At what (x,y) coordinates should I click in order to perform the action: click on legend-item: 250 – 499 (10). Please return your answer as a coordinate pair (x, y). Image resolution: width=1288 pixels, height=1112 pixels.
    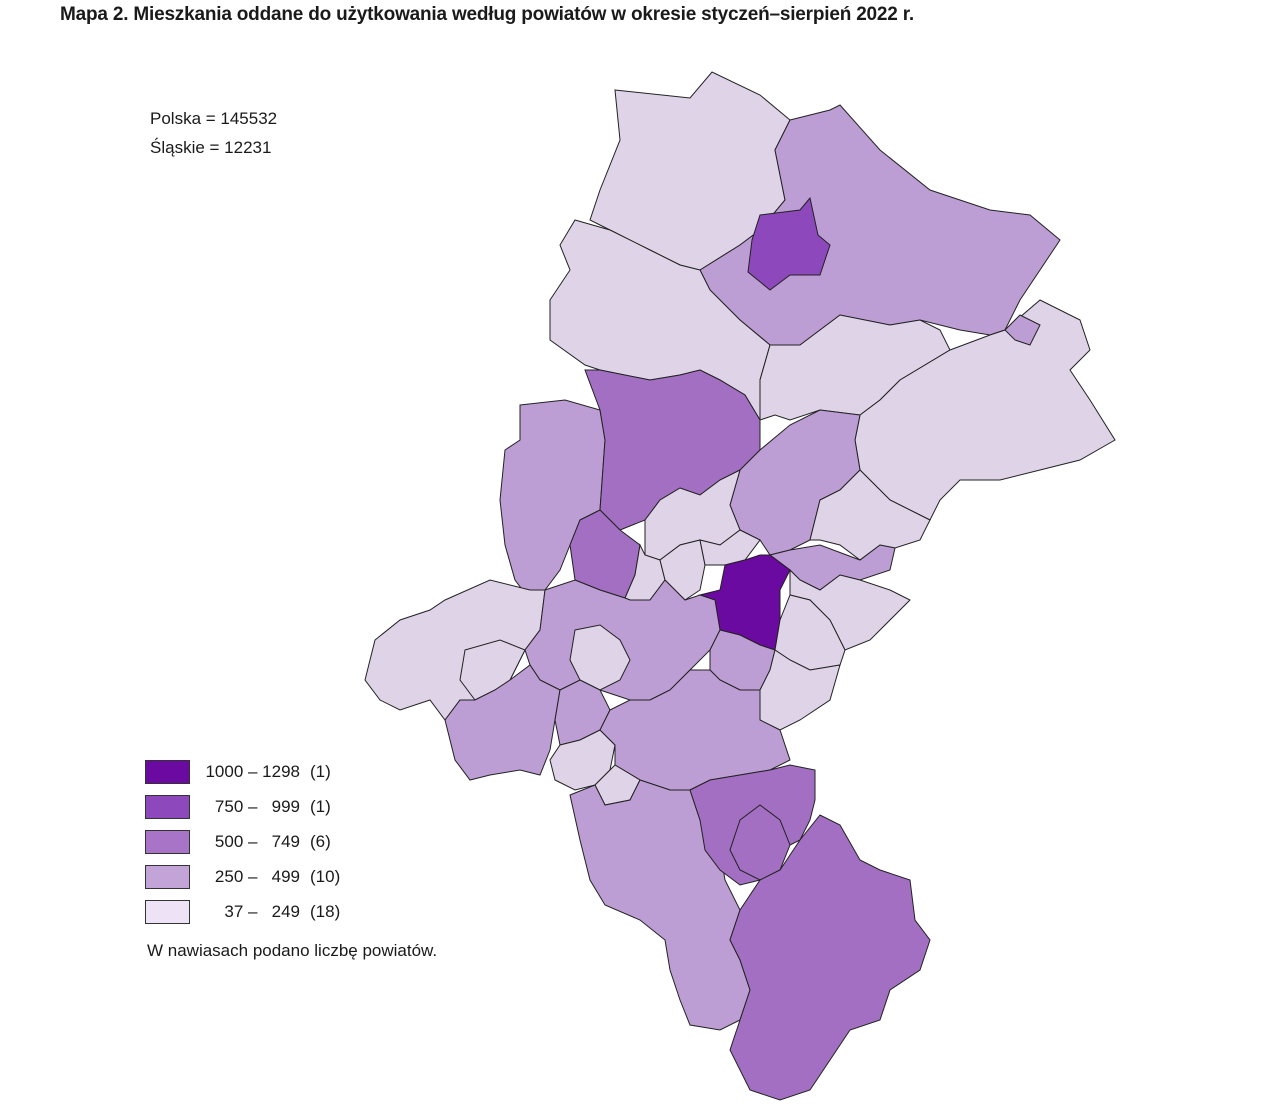
    Looking at the image, I should click on (242, 876).